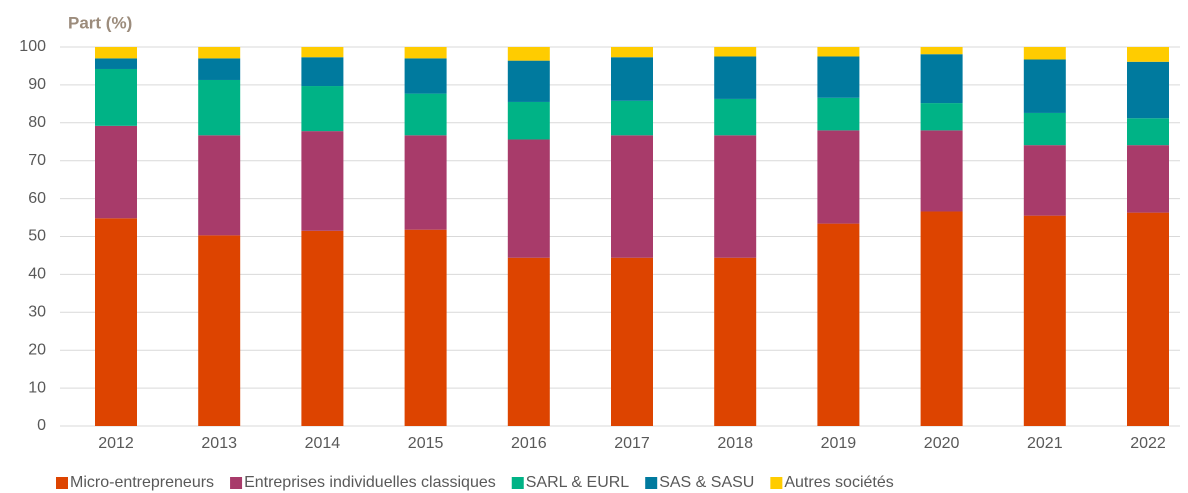 This screenshot has height=493, width=1188. What do you see at coordinates (32, 46) in the screenshot?
I see `y-tick-label: 100` at bounding box center [32, 46].